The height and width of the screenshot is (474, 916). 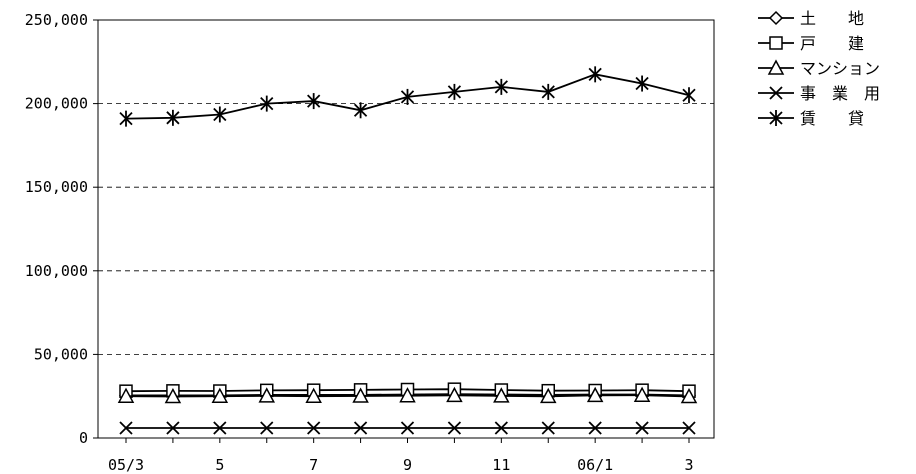 What do you see at coordinates (56, 271) in the screenshot?
I see `y-tick-label: 100,000` at bounding box center [56, 271].